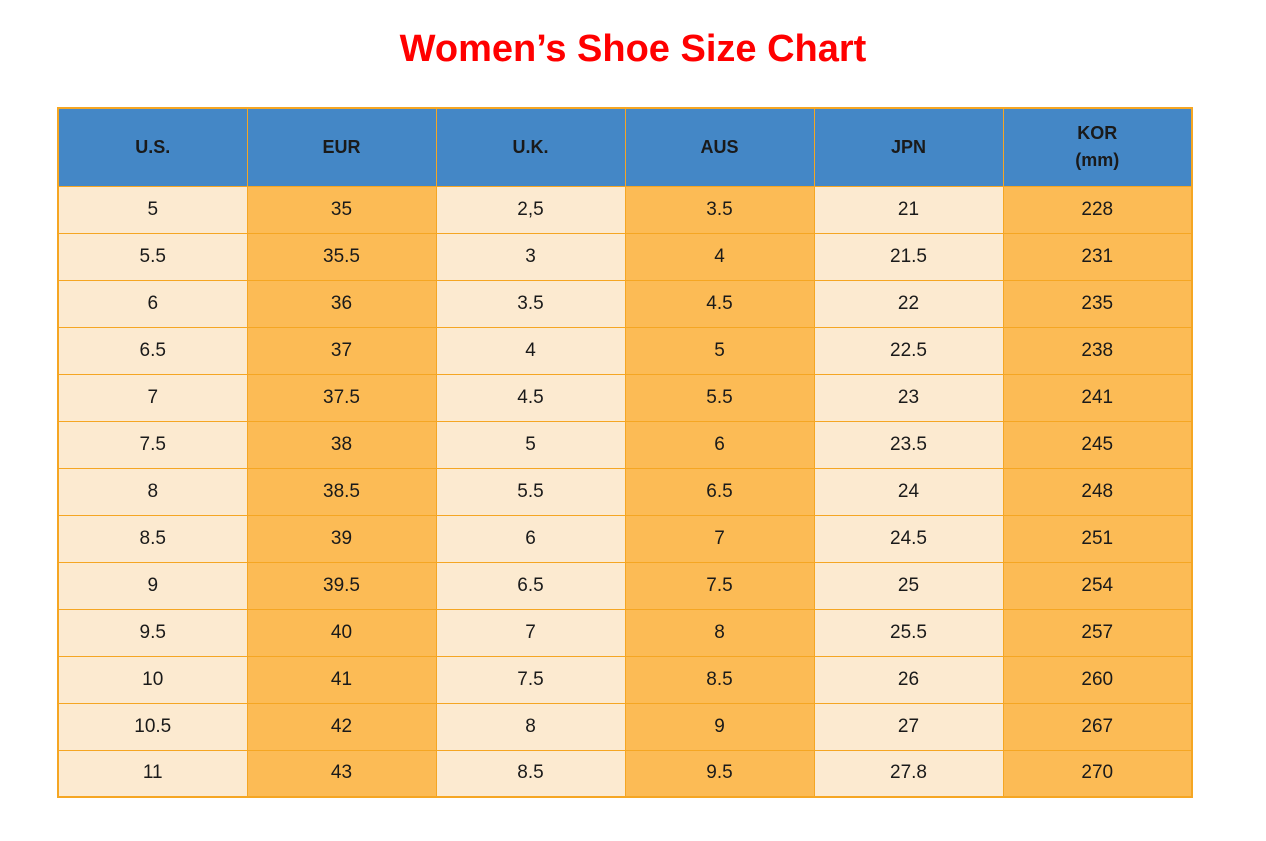 This screenshot has width=1266, height=841. Describe the element at coordinates (1097, 632) in the screenshot. I see `table-cell: 257` at that location.